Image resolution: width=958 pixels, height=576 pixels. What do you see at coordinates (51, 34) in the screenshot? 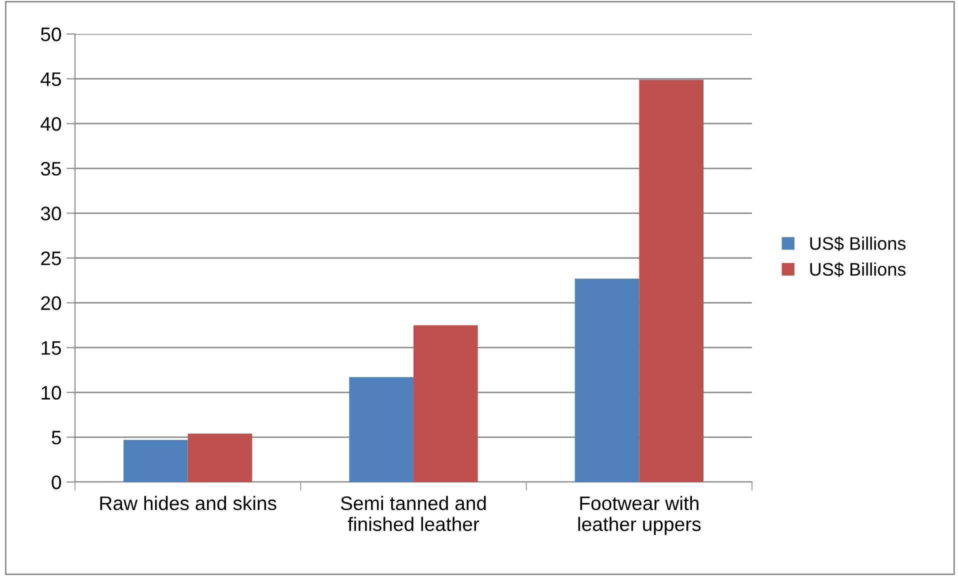
I see `y-tick-label: 50` at bounding box center [51, 34].